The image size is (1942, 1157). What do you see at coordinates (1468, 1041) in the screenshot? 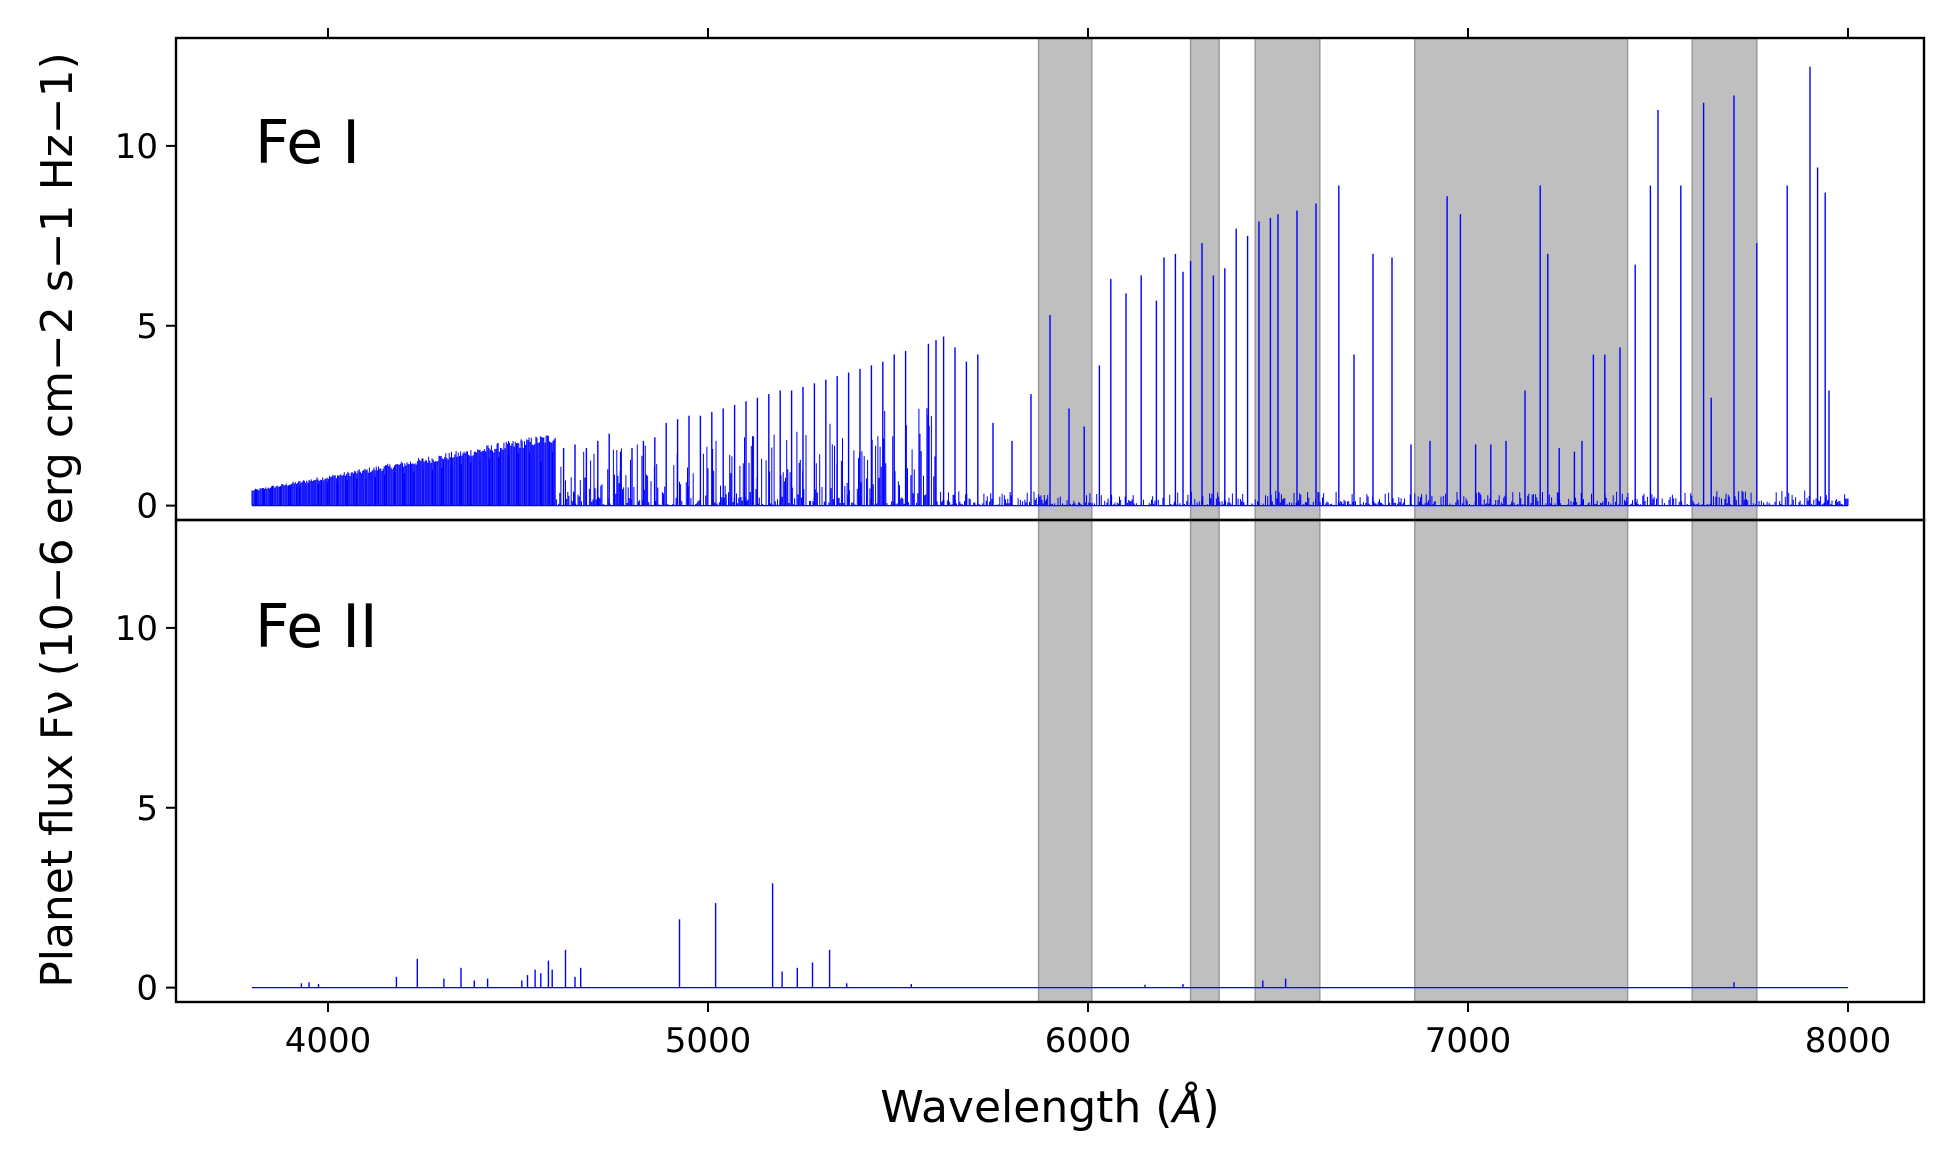
I see `x-tick-label: 7000` at bounding box center [1468, 1041].